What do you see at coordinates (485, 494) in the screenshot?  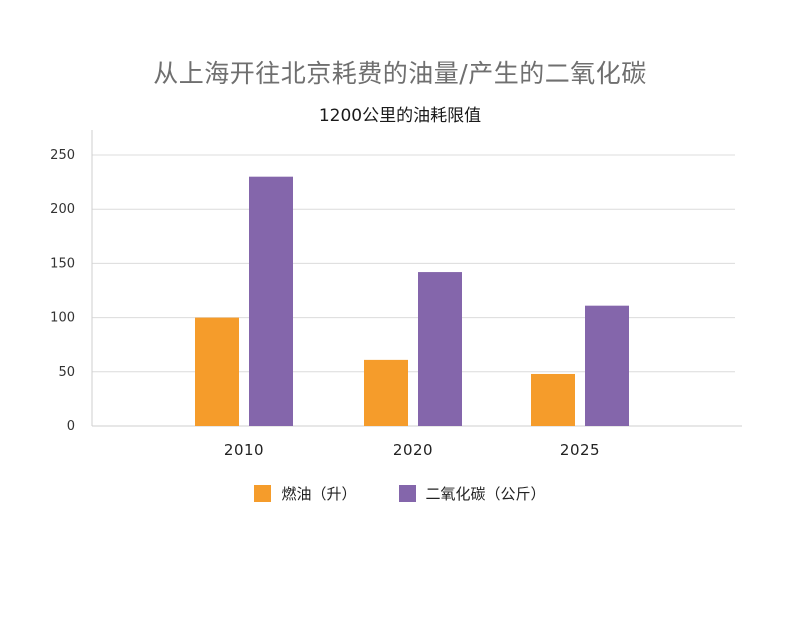 I see `legend-label-co2: 二氧化碳（公斤）` at bounding box center [485, 494].